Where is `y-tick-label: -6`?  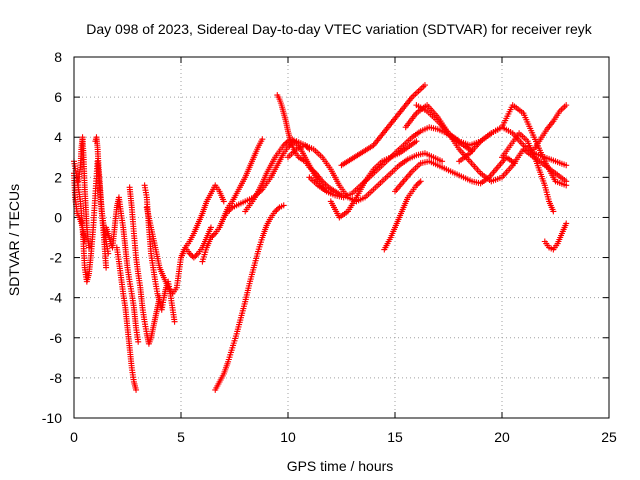 y-tick-label: -6 is located at coordinates (56, 338).